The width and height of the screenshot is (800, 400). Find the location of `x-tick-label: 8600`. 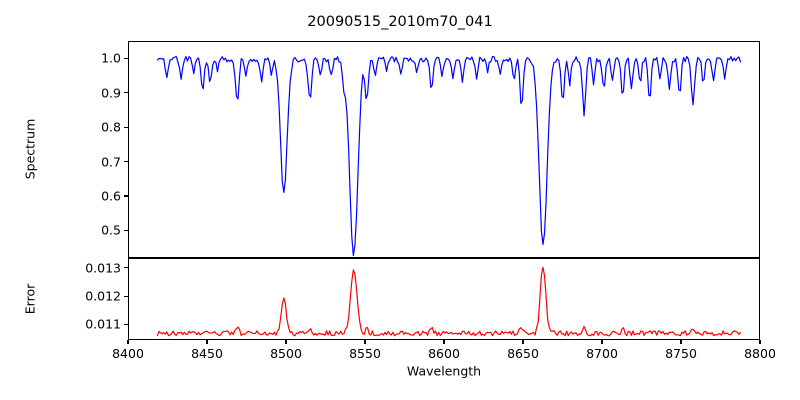

x-tick-label: 8600 is located at coordinates (444, 353).